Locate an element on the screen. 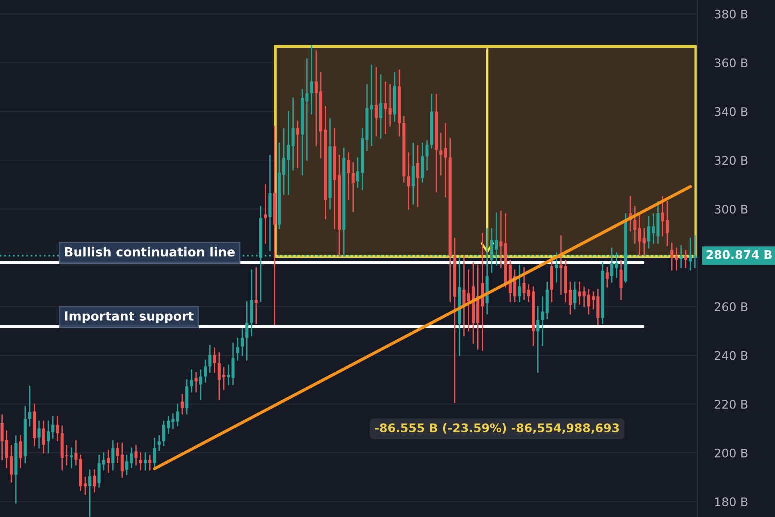 This screenshot has height=517, width=775. y-tick-label: 200 B is located at coordinates (731, 453).